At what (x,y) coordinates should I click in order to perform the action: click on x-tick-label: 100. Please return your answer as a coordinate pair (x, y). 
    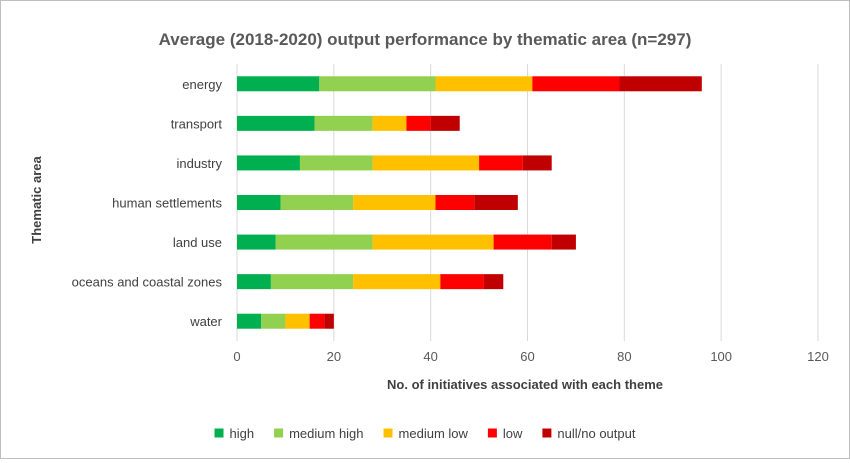
    Looking at the image, I should click on (721, 356).